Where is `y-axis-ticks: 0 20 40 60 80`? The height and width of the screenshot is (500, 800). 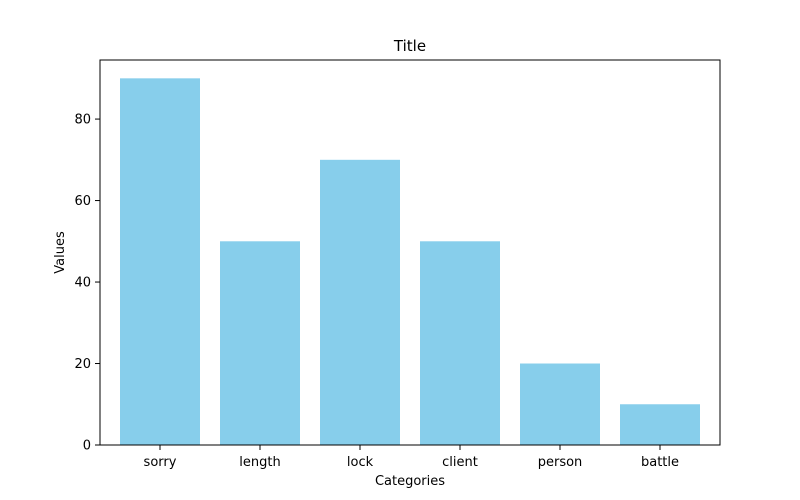
y-axis-ticks: 0 20 40 60 80 is located at coordinates (87, 283).